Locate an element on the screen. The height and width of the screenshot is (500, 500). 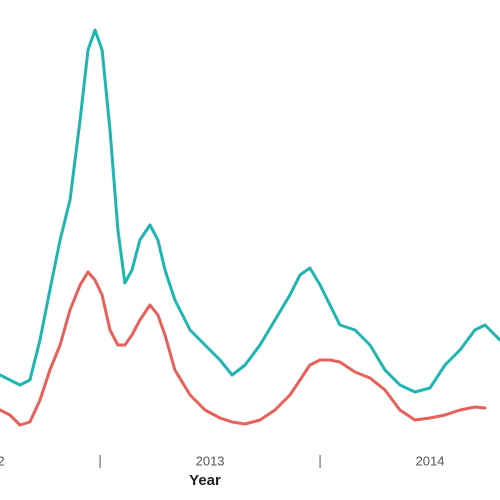
x-axis-label: Year is located at coordinates (205, 480).